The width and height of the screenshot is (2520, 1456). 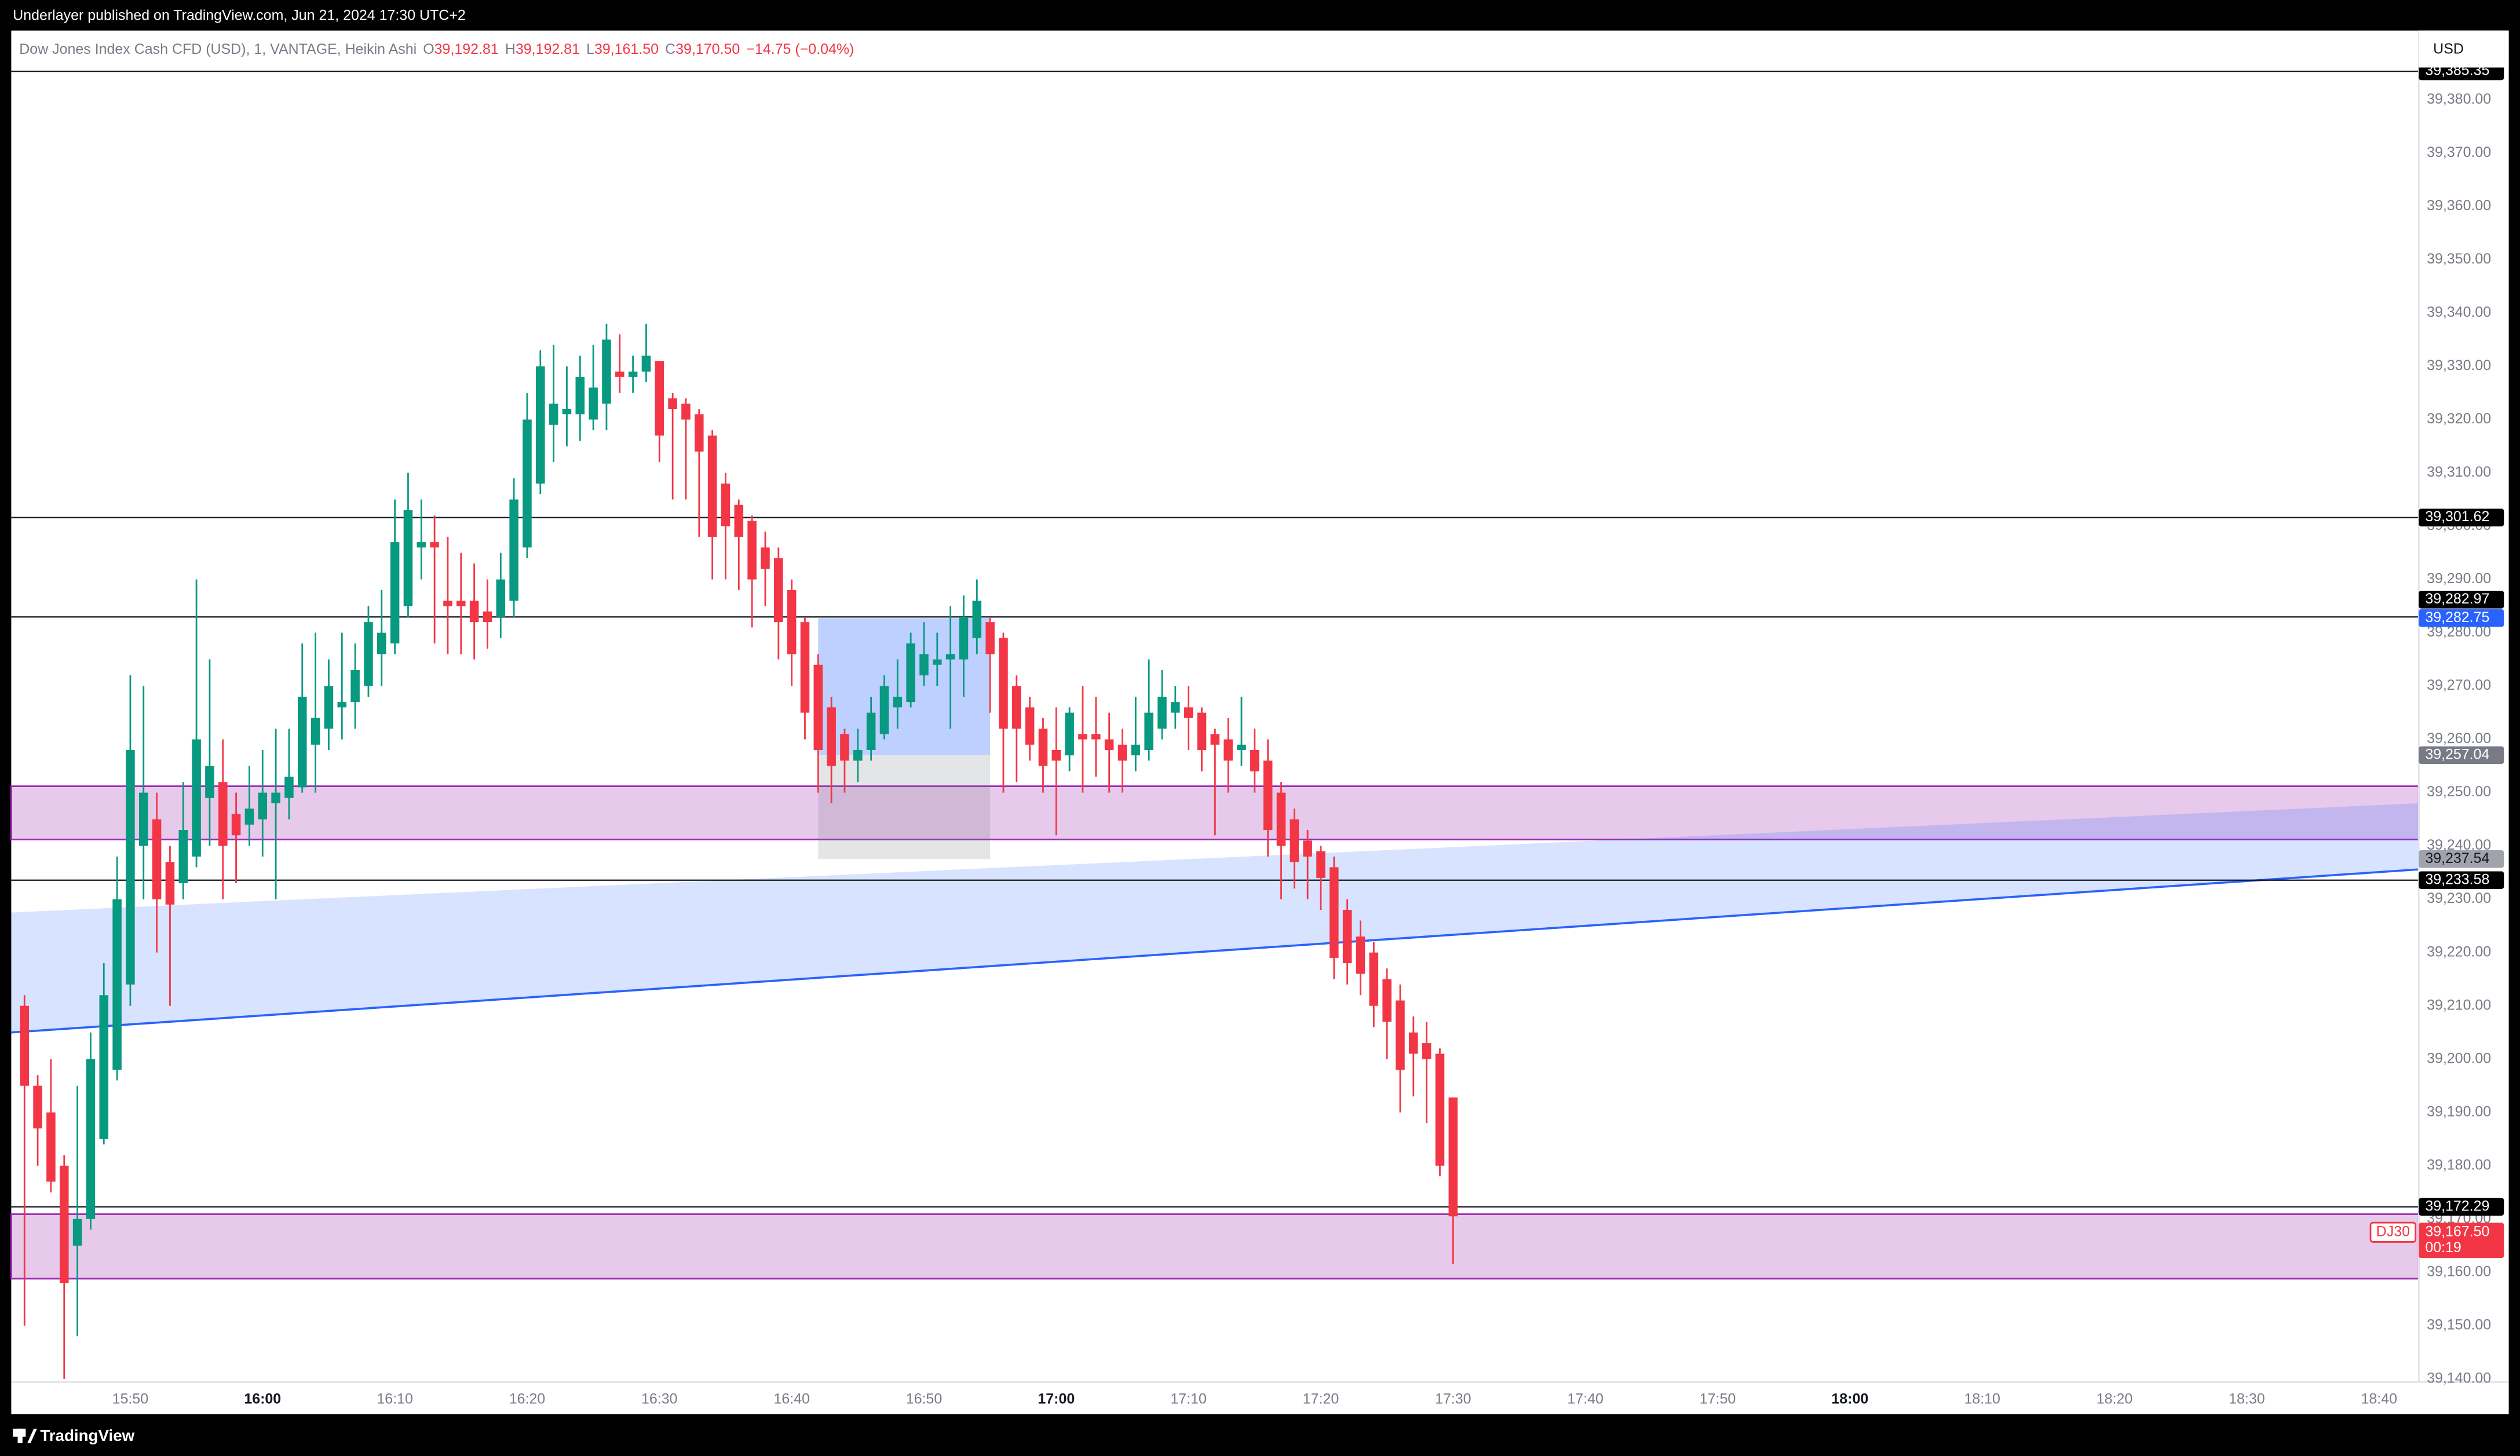 What do you see at coordinates (2393, 1232) in the screenshot?
I see `symbol-tag` at bounding box center [2393, 1232].